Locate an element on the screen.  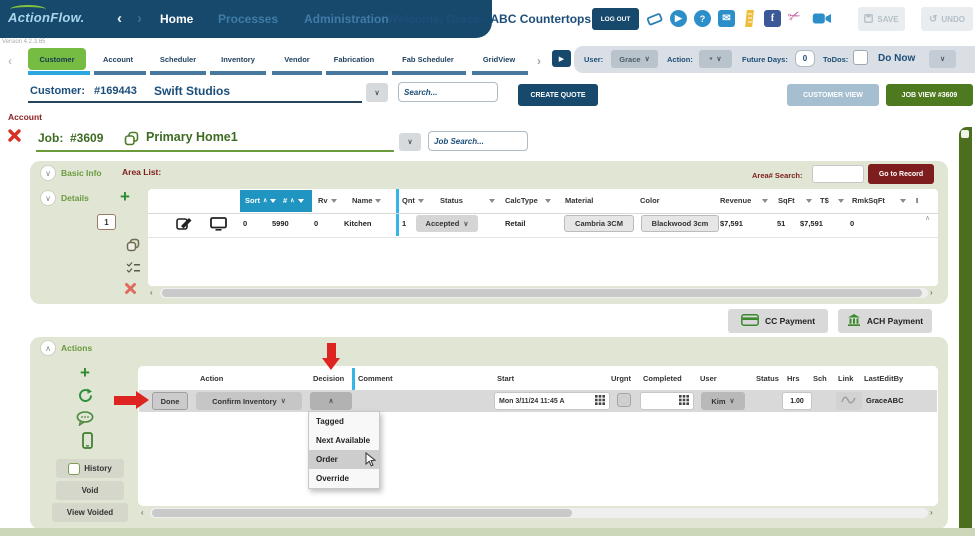
menu-item-next-available: Next Available is located at coordinates (343, 440).